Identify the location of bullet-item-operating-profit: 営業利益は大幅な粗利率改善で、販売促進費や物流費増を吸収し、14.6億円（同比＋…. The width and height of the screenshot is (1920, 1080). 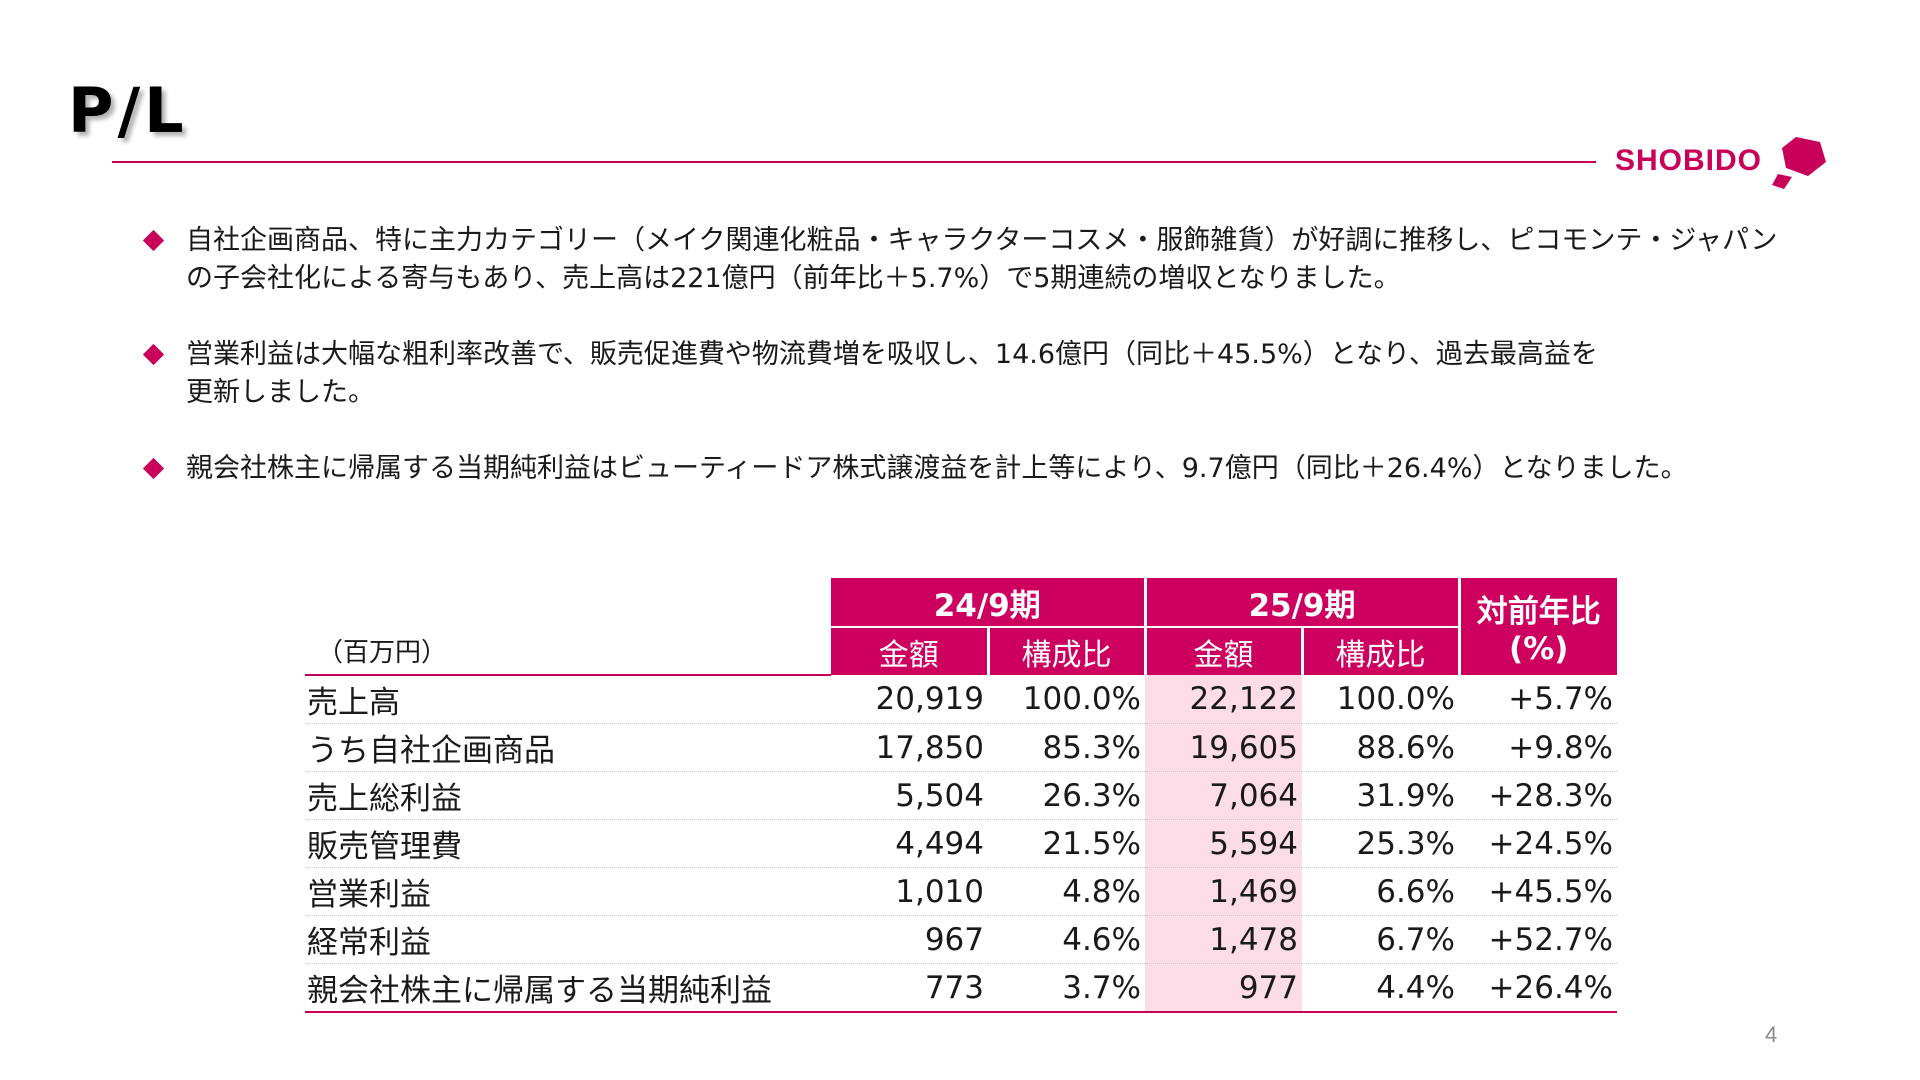
(967, 374).